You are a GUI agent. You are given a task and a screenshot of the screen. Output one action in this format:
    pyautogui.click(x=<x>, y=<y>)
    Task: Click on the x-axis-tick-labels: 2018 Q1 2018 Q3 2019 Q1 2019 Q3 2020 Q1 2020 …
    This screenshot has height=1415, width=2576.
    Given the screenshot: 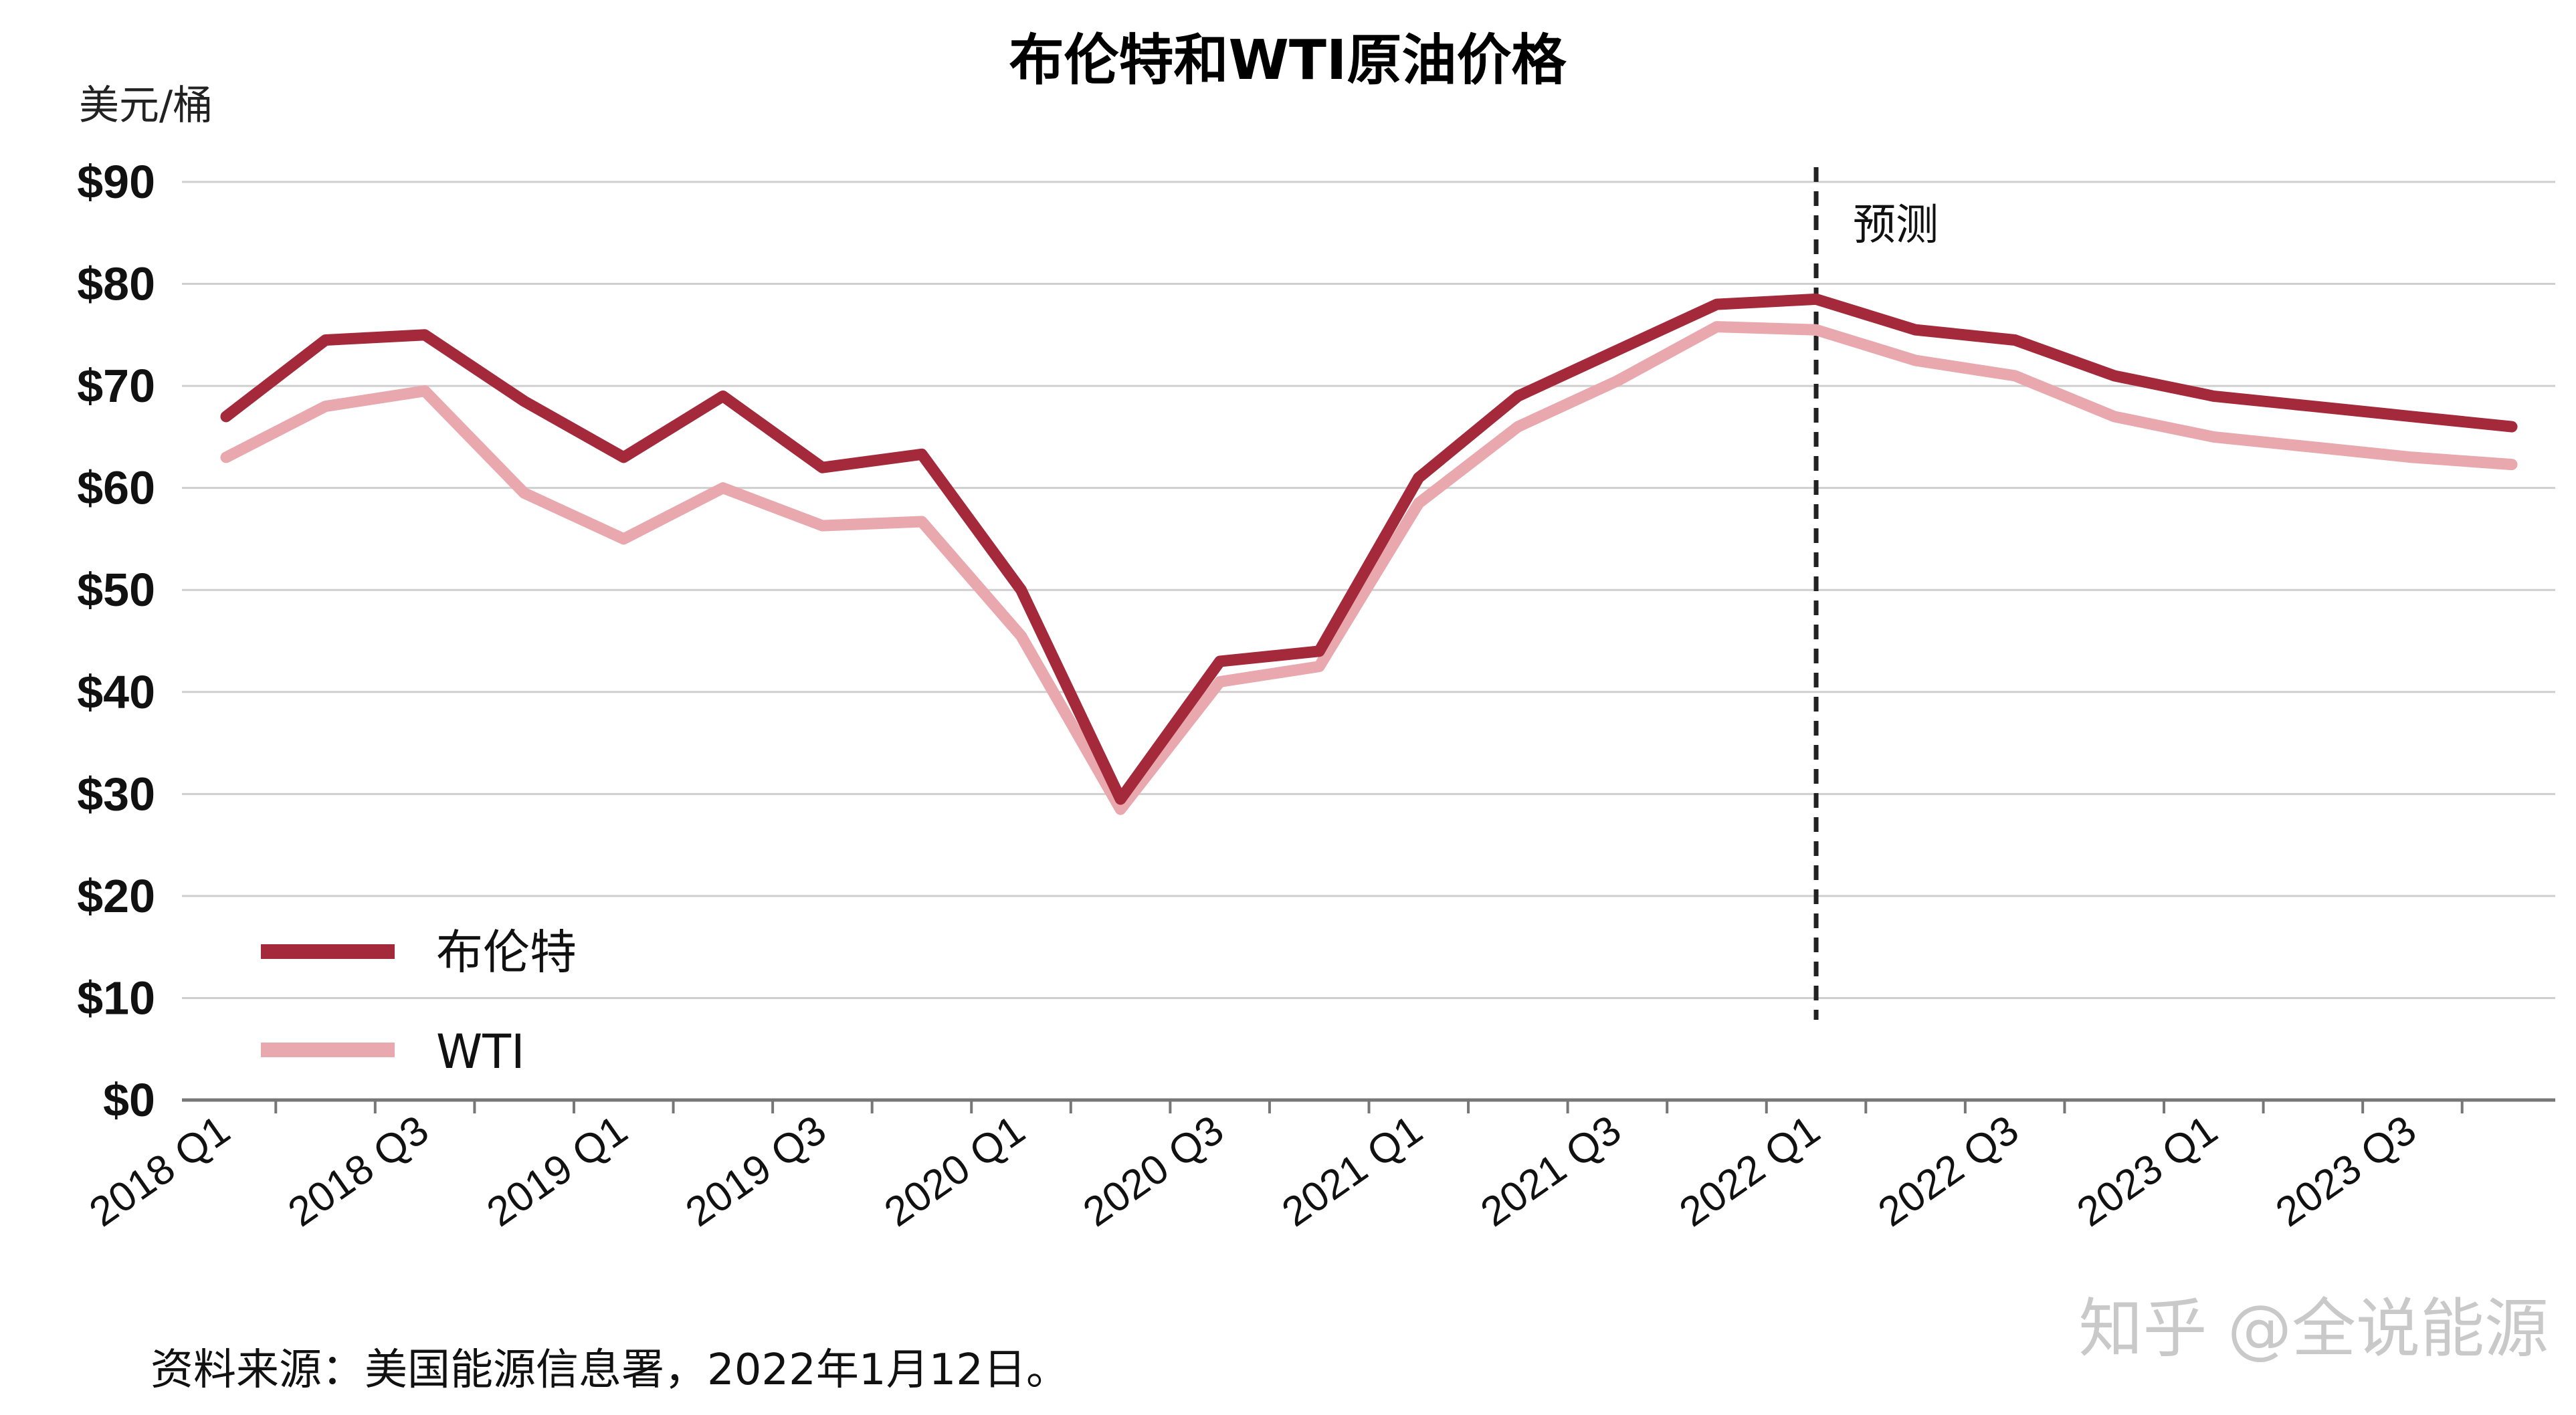 What is the action you would take?
    pyautogui.click(x=1253, y=1171)
    